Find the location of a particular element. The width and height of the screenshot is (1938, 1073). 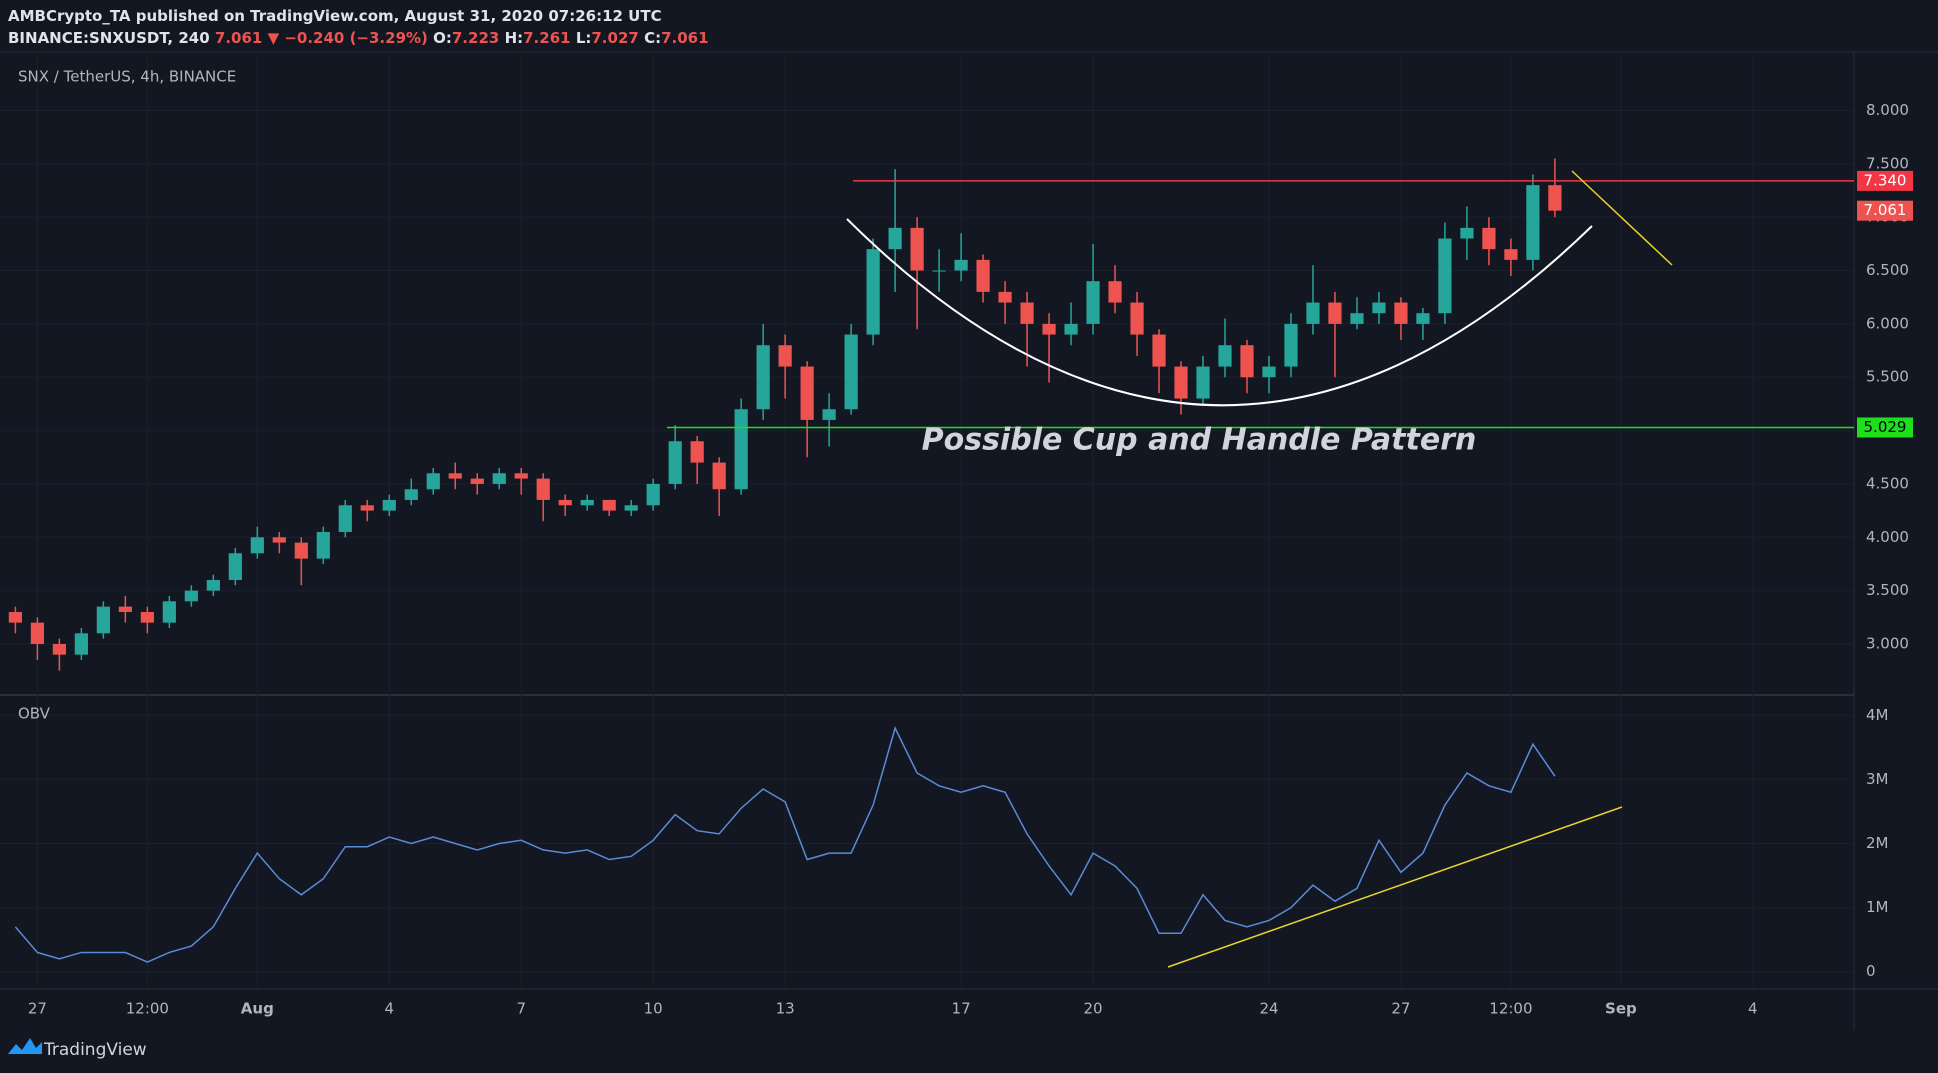

symbol: BINANCE:SNXUSDT, 240 is located at coordinates (109, 38).